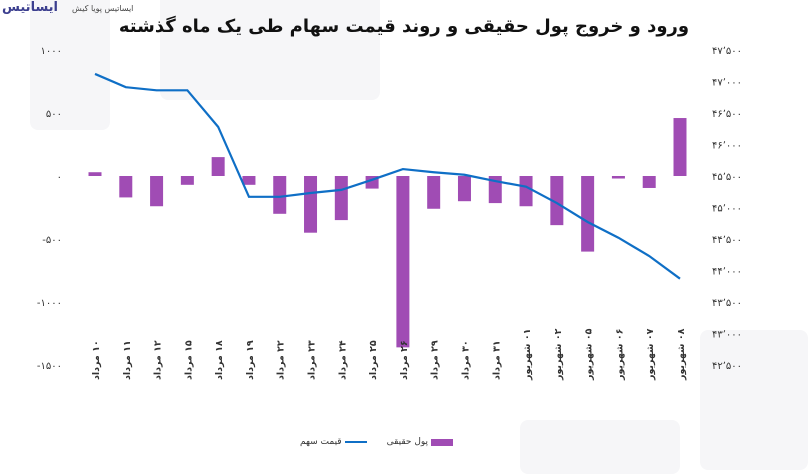 The width and height of the screenshot is (808, 474). What do you see at coordinates (650, 354) in the screenshot?
I see `x-axis-tick-label: ۰۷ شهریور` at bounding box center [650, 354].